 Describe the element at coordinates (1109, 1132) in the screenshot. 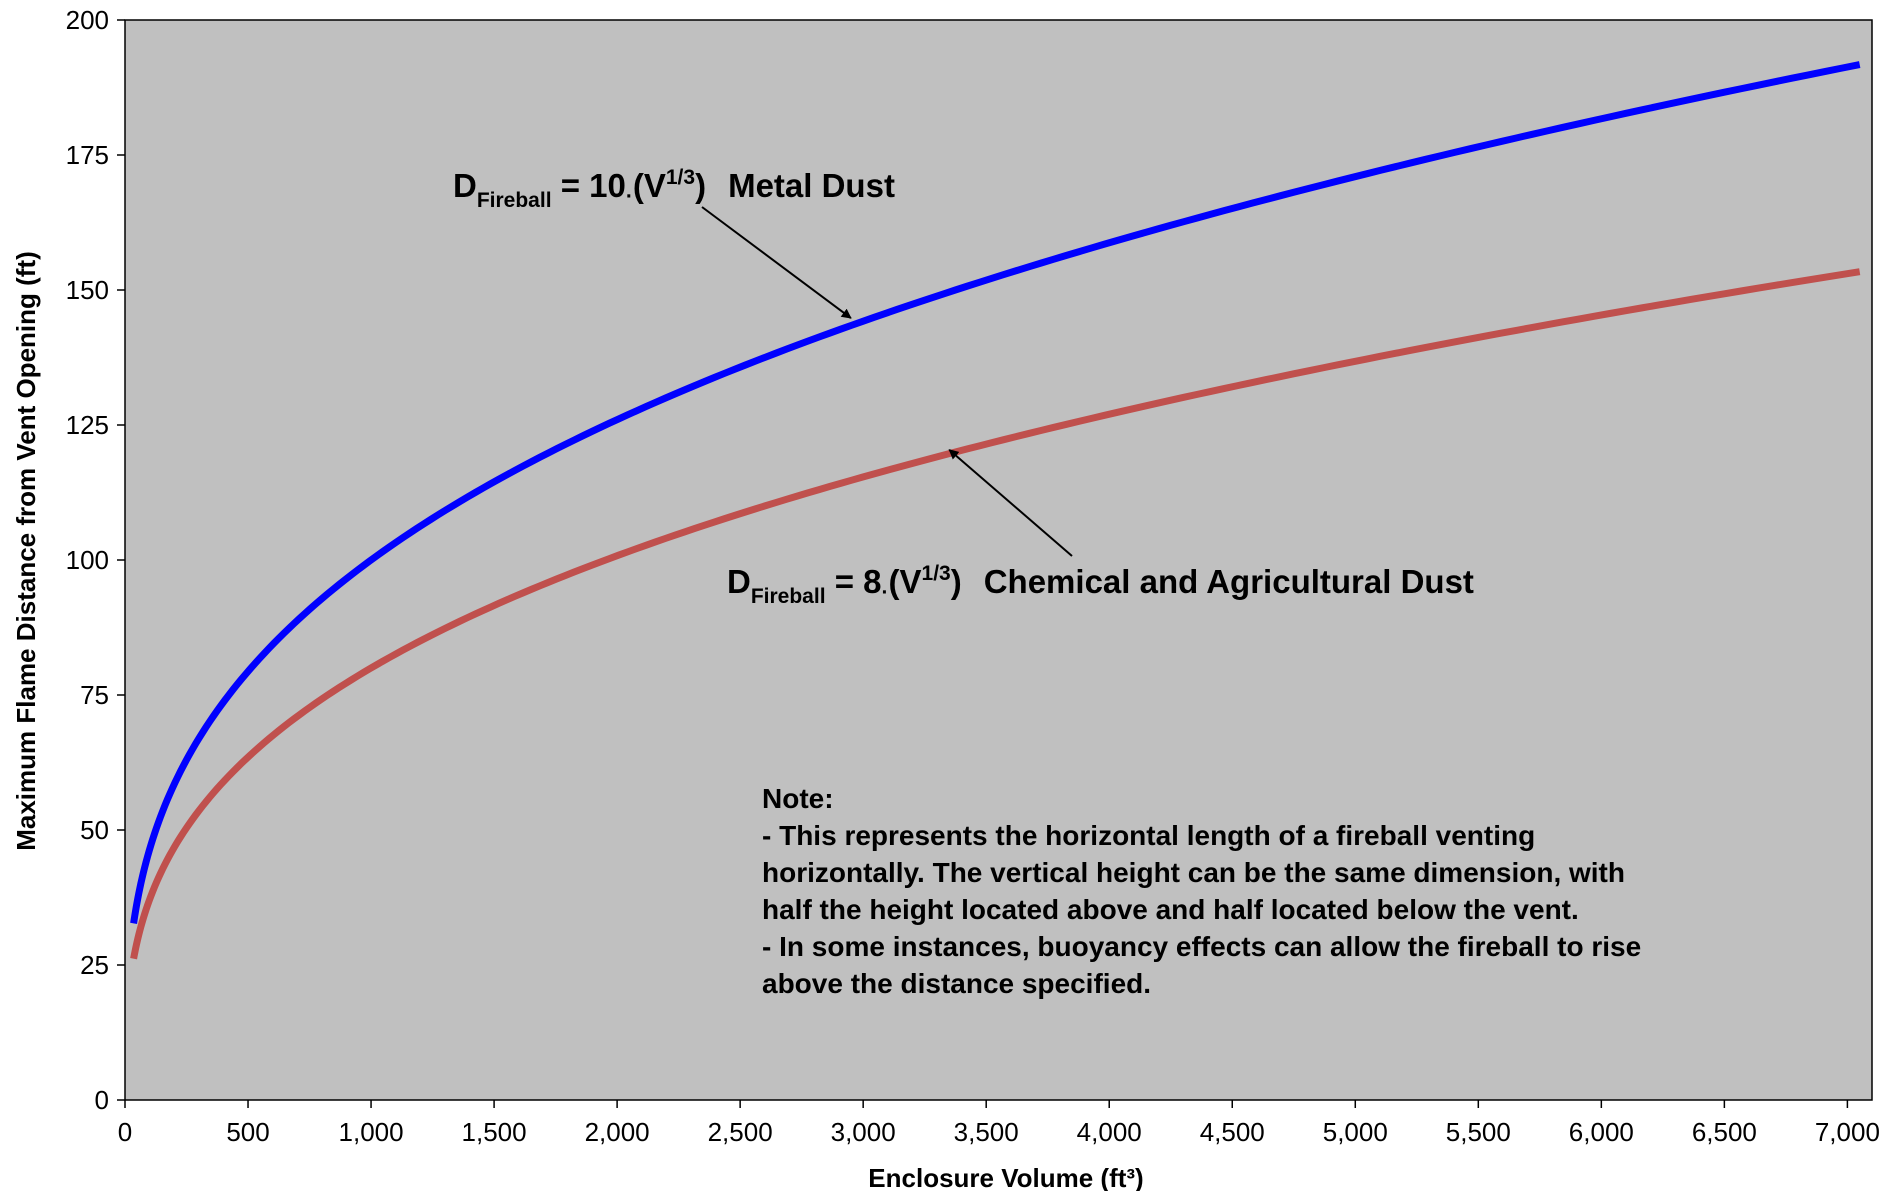

I see `x-tick-label: 4,000` at that location.